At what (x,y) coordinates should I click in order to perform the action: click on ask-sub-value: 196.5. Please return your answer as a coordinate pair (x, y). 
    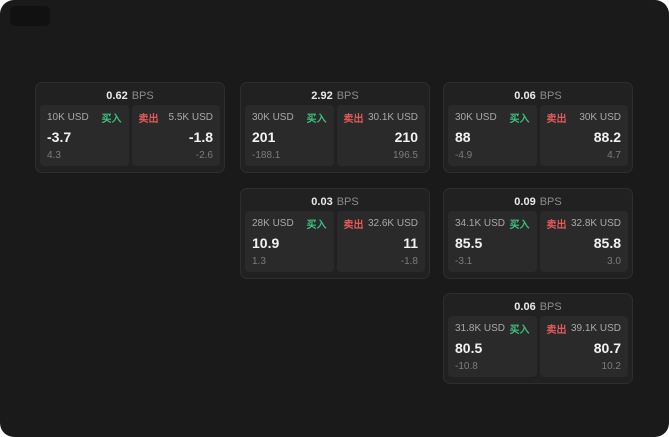
    Looking at the image, I should click on (405, 155).